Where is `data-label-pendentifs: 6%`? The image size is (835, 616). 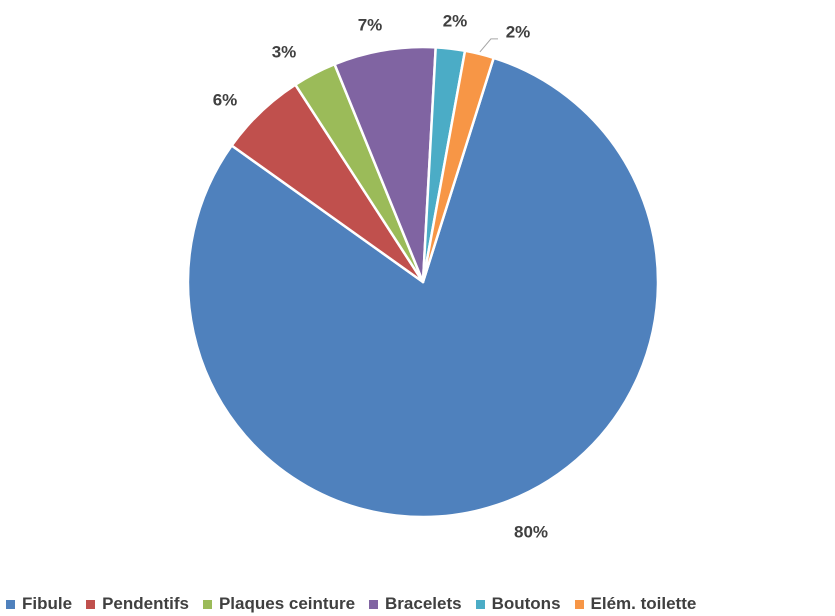
data-label-pendentifs: 6% is located at coordinates (225, 99).